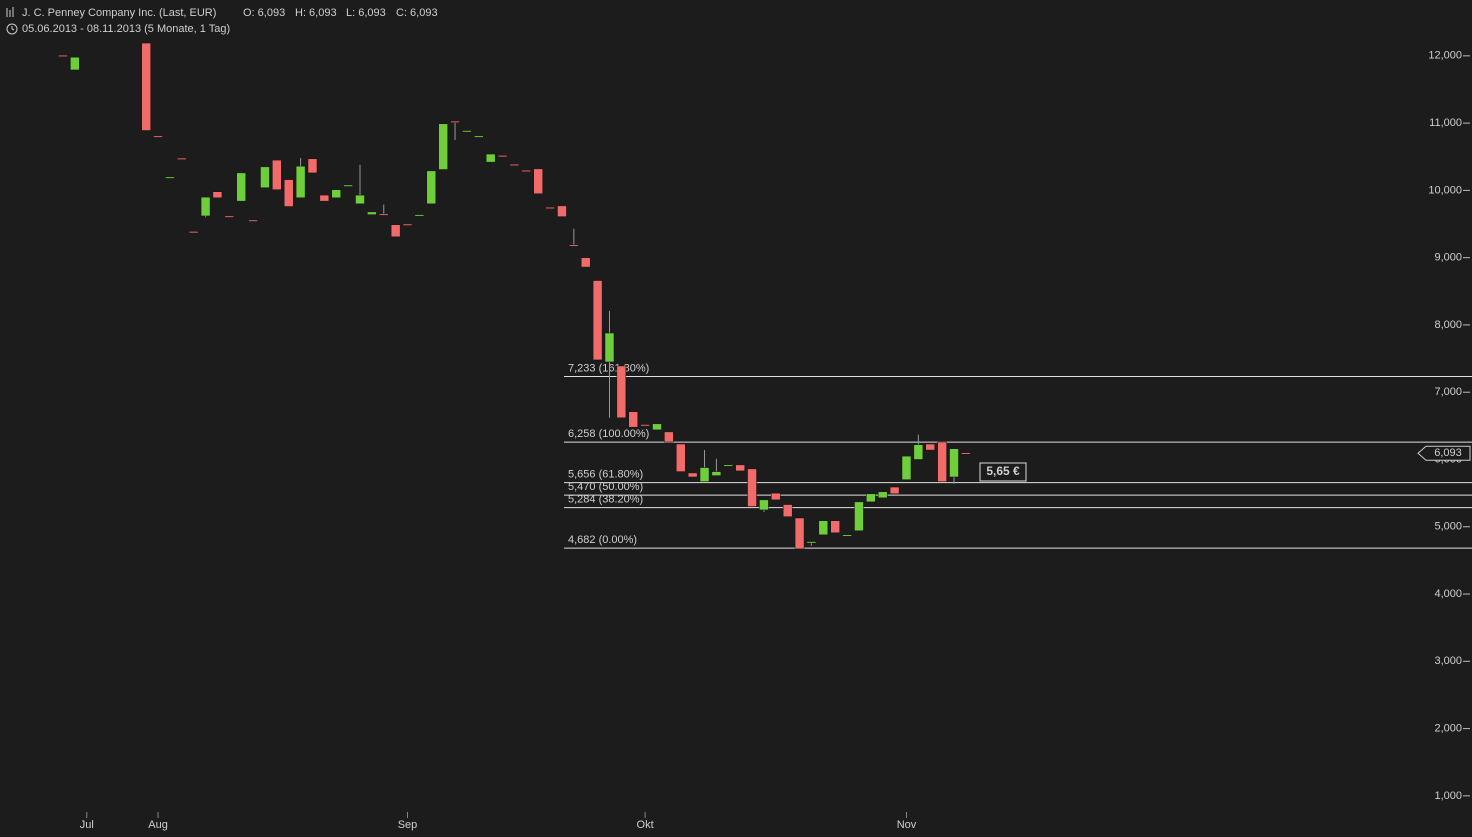 Image resolution: width=1472 pixels, height=837 pixels. Describe the element at coordinates (605, 487) in the screenshot. I see `fib-label: 5,470 (50.00%)` at that location.